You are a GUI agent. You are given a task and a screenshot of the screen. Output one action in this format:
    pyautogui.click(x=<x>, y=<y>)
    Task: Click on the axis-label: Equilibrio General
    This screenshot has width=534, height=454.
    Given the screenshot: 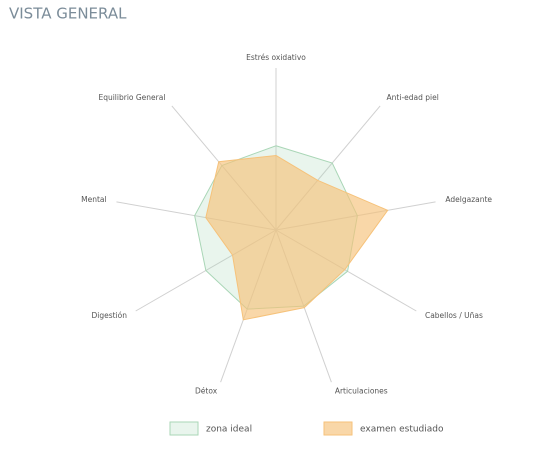 What is the action you would take?
    pyautogui.click(x=131, y=97)
    